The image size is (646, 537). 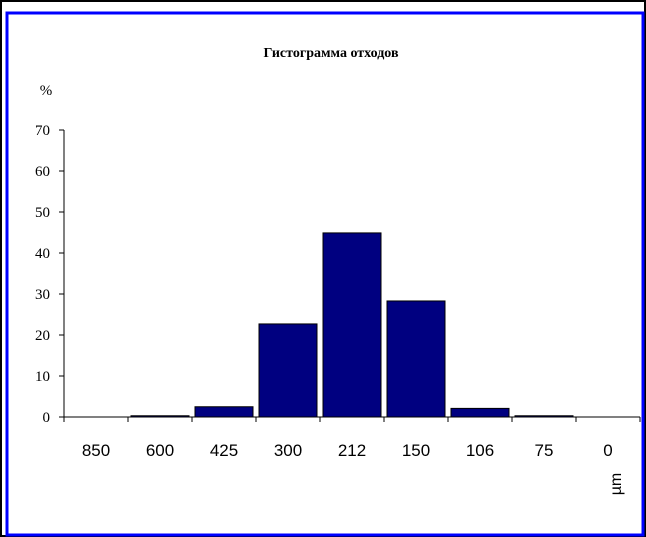 I want to click on x-tick-label: 106, so click(x=480, y=450).